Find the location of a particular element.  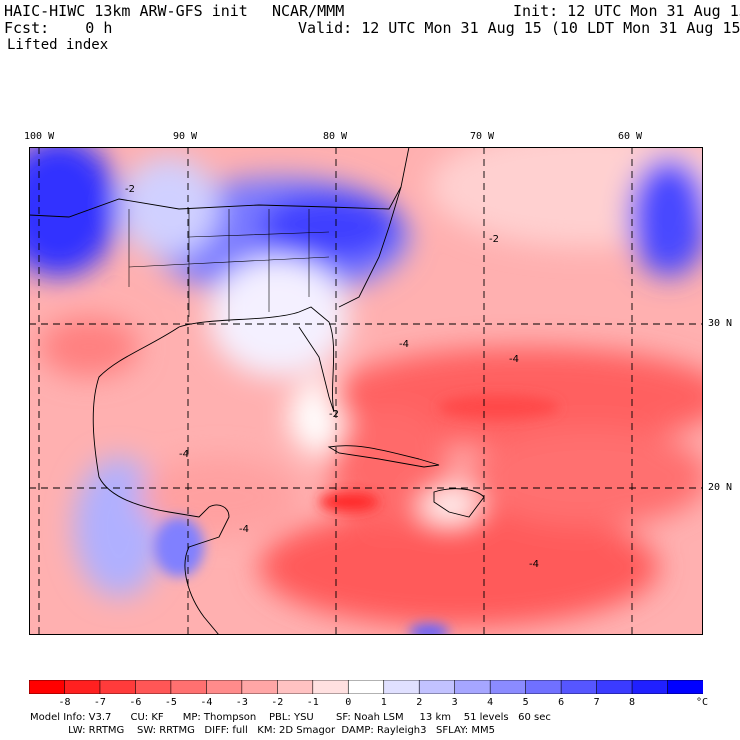

colorbar-tick-label: -5 is located at coordinates (170, 702).